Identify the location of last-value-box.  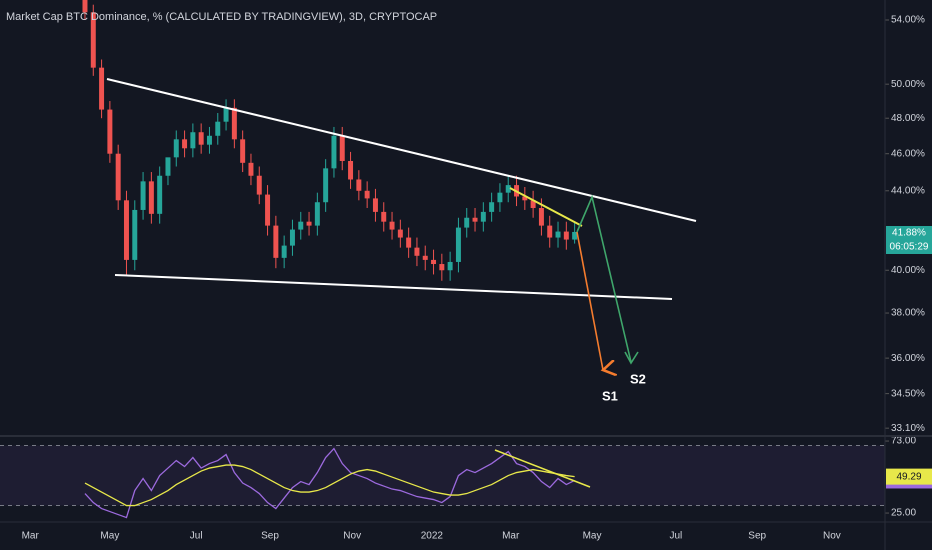
(909, 476).